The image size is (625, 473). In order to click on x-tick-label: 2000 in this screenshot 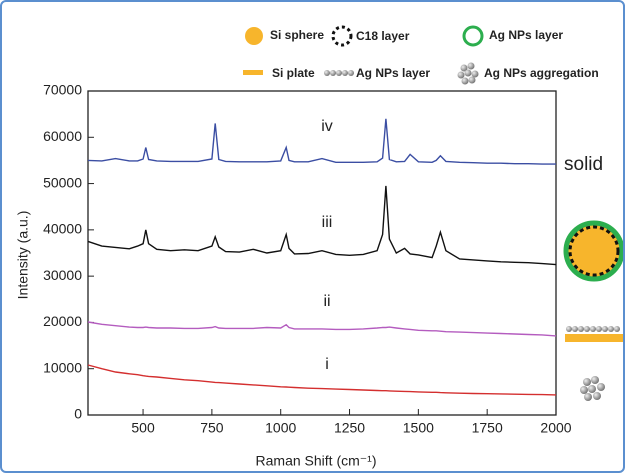, I will do `click(555, 428)`.